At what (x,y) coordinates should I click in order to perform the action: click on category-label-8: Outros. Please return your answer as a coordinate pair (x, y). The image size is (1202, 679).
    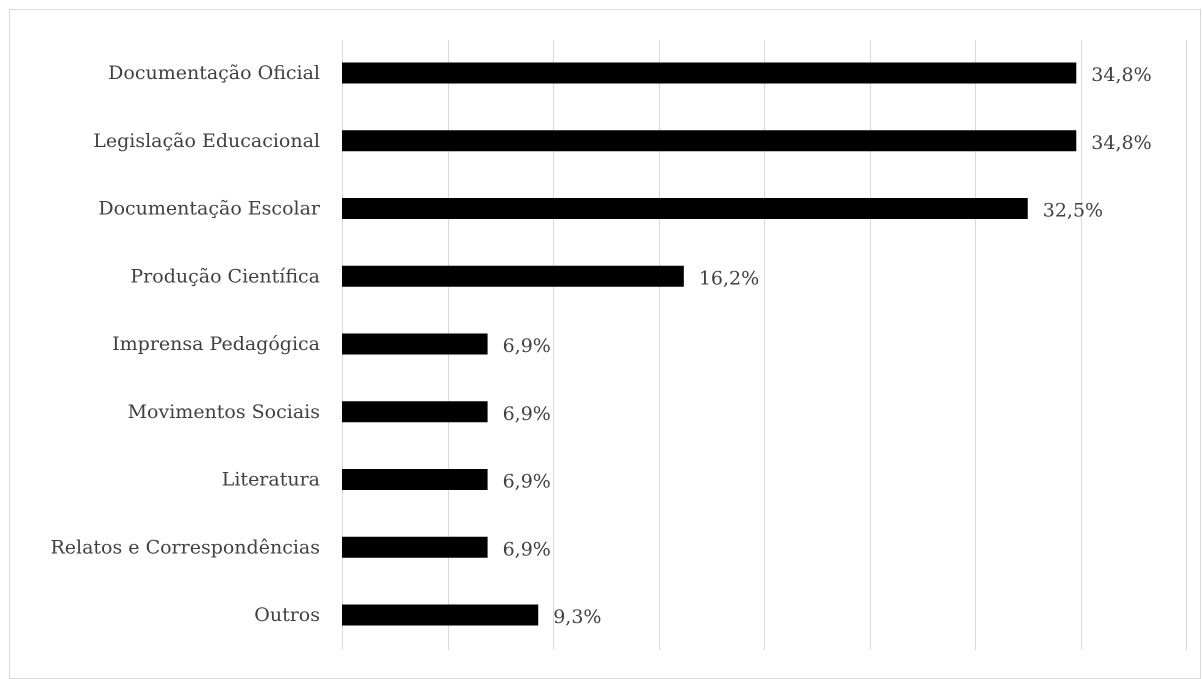
    Looking at the image, I should click on (287, 615).